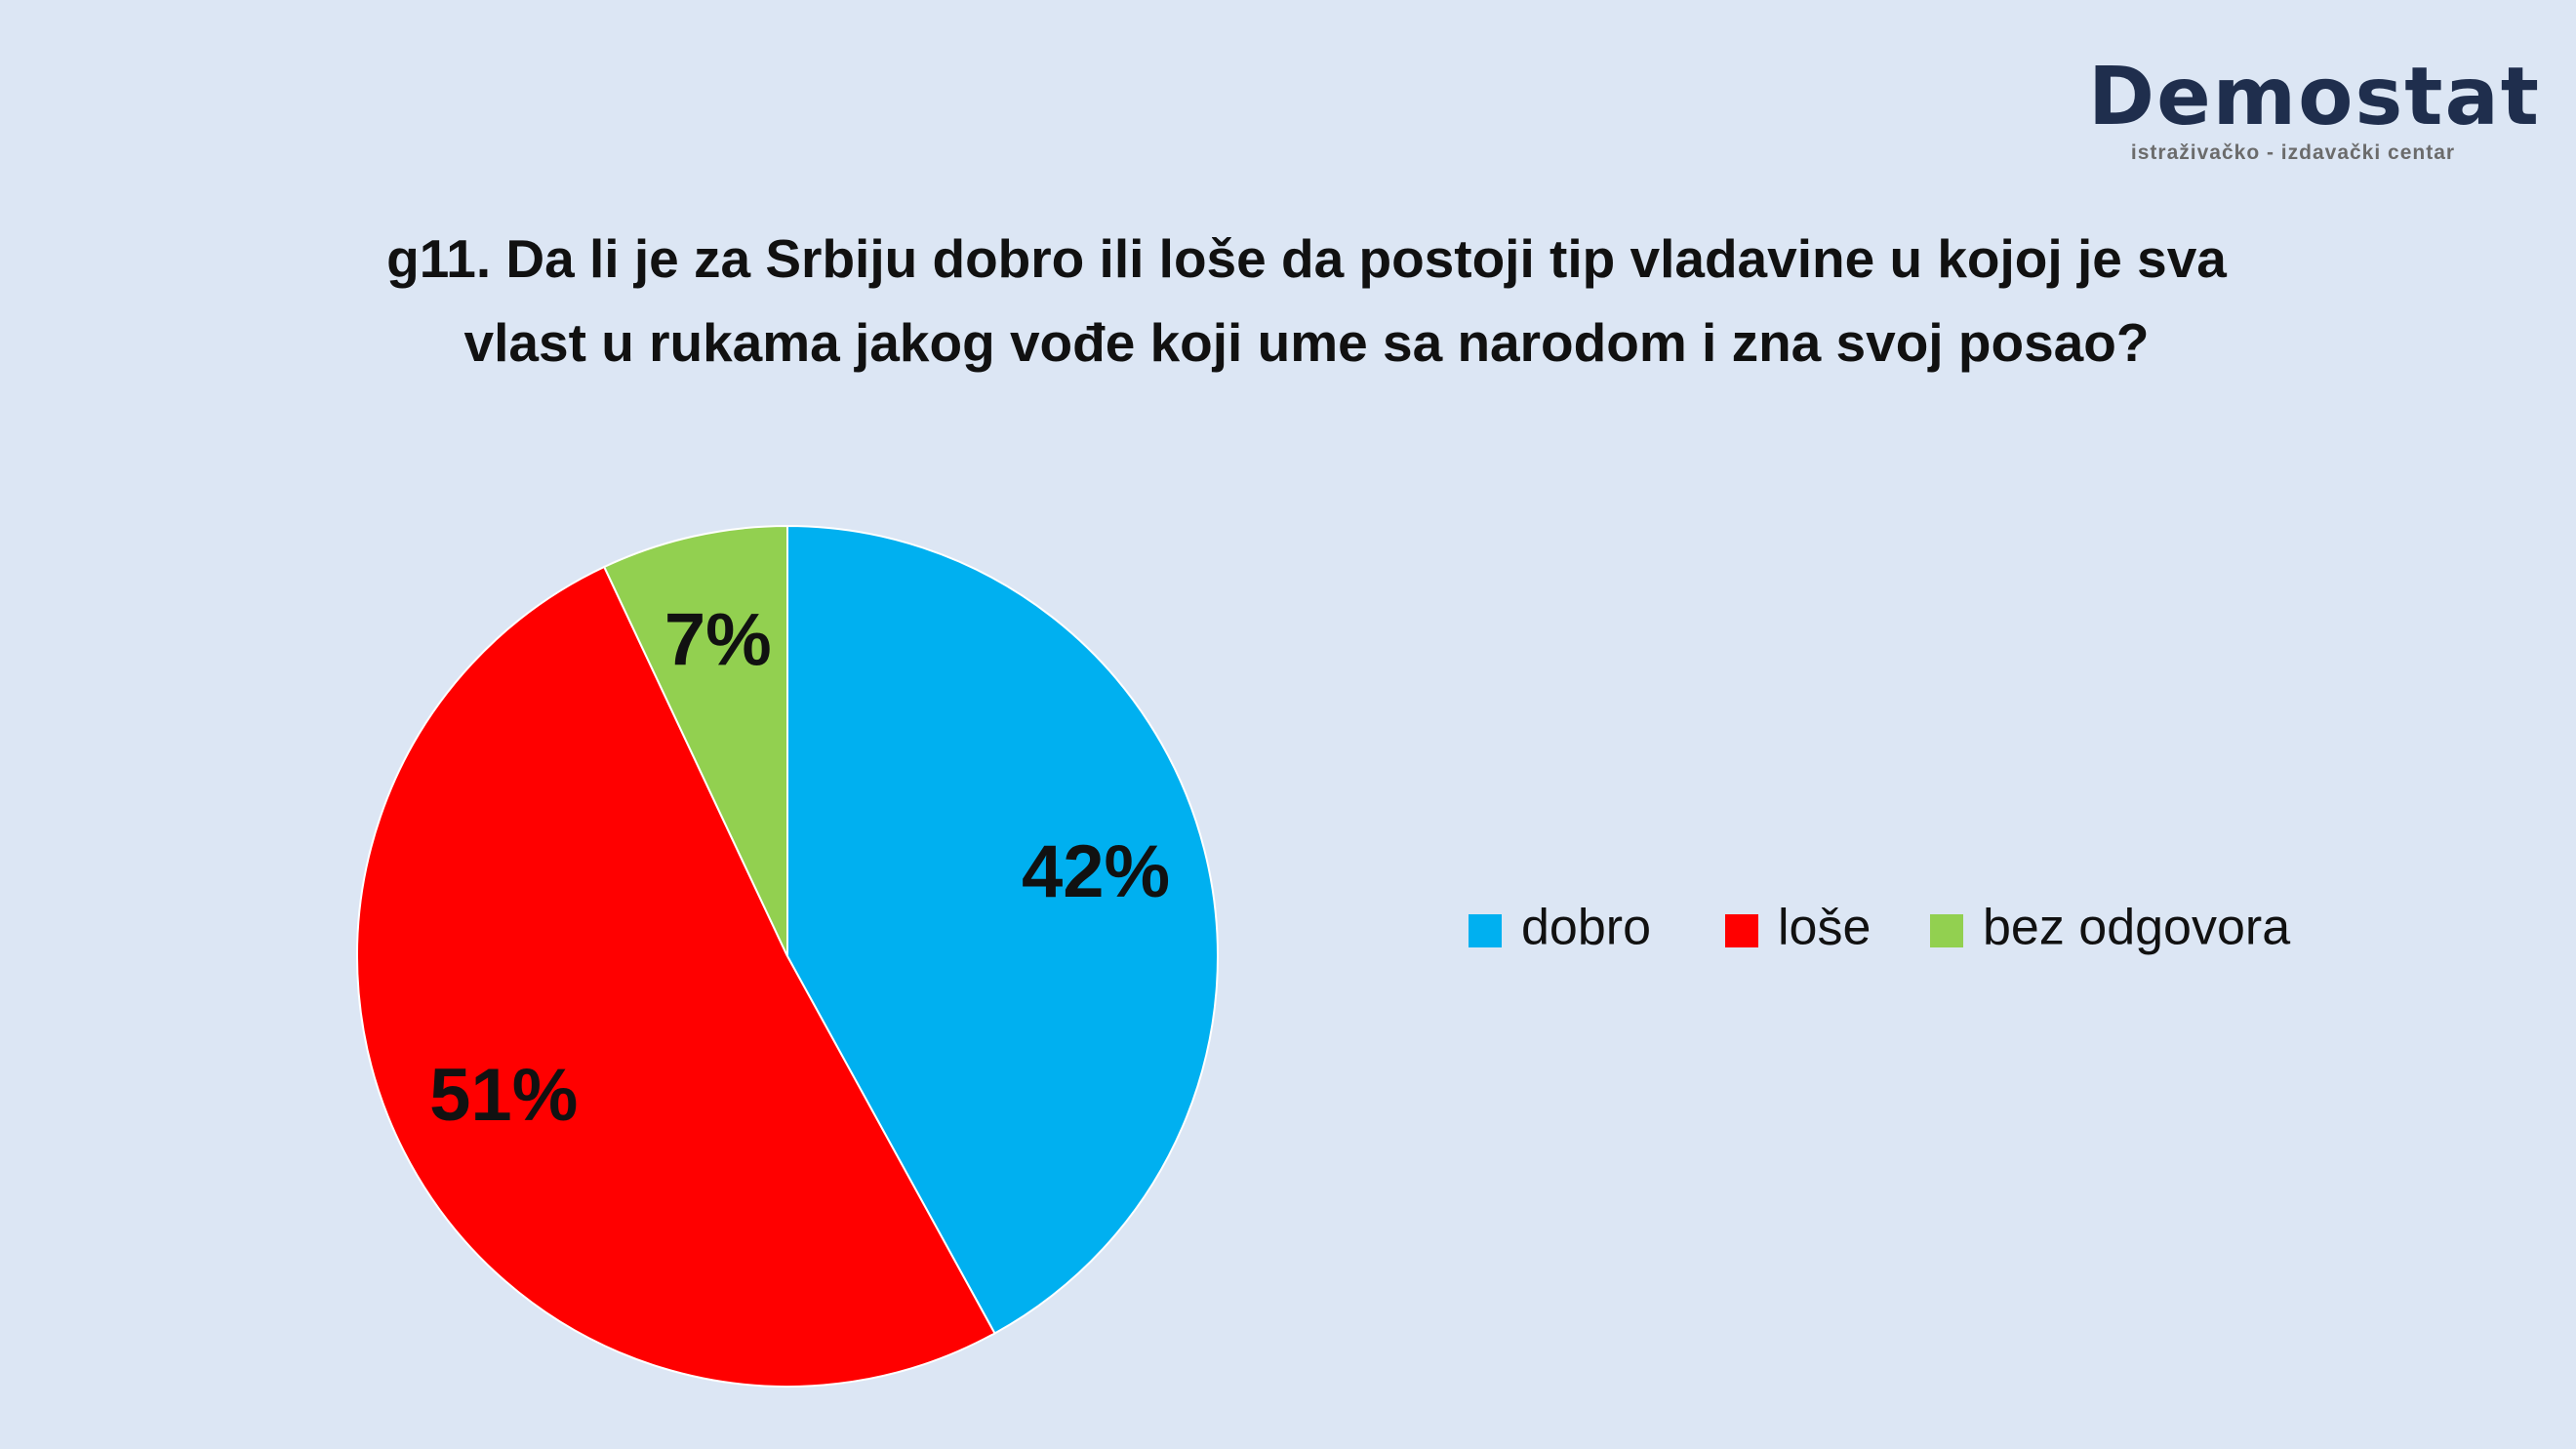  Describe the element at coordinates (1586, 928) in the screenshot. I see `legend-label: dobro` at that location.